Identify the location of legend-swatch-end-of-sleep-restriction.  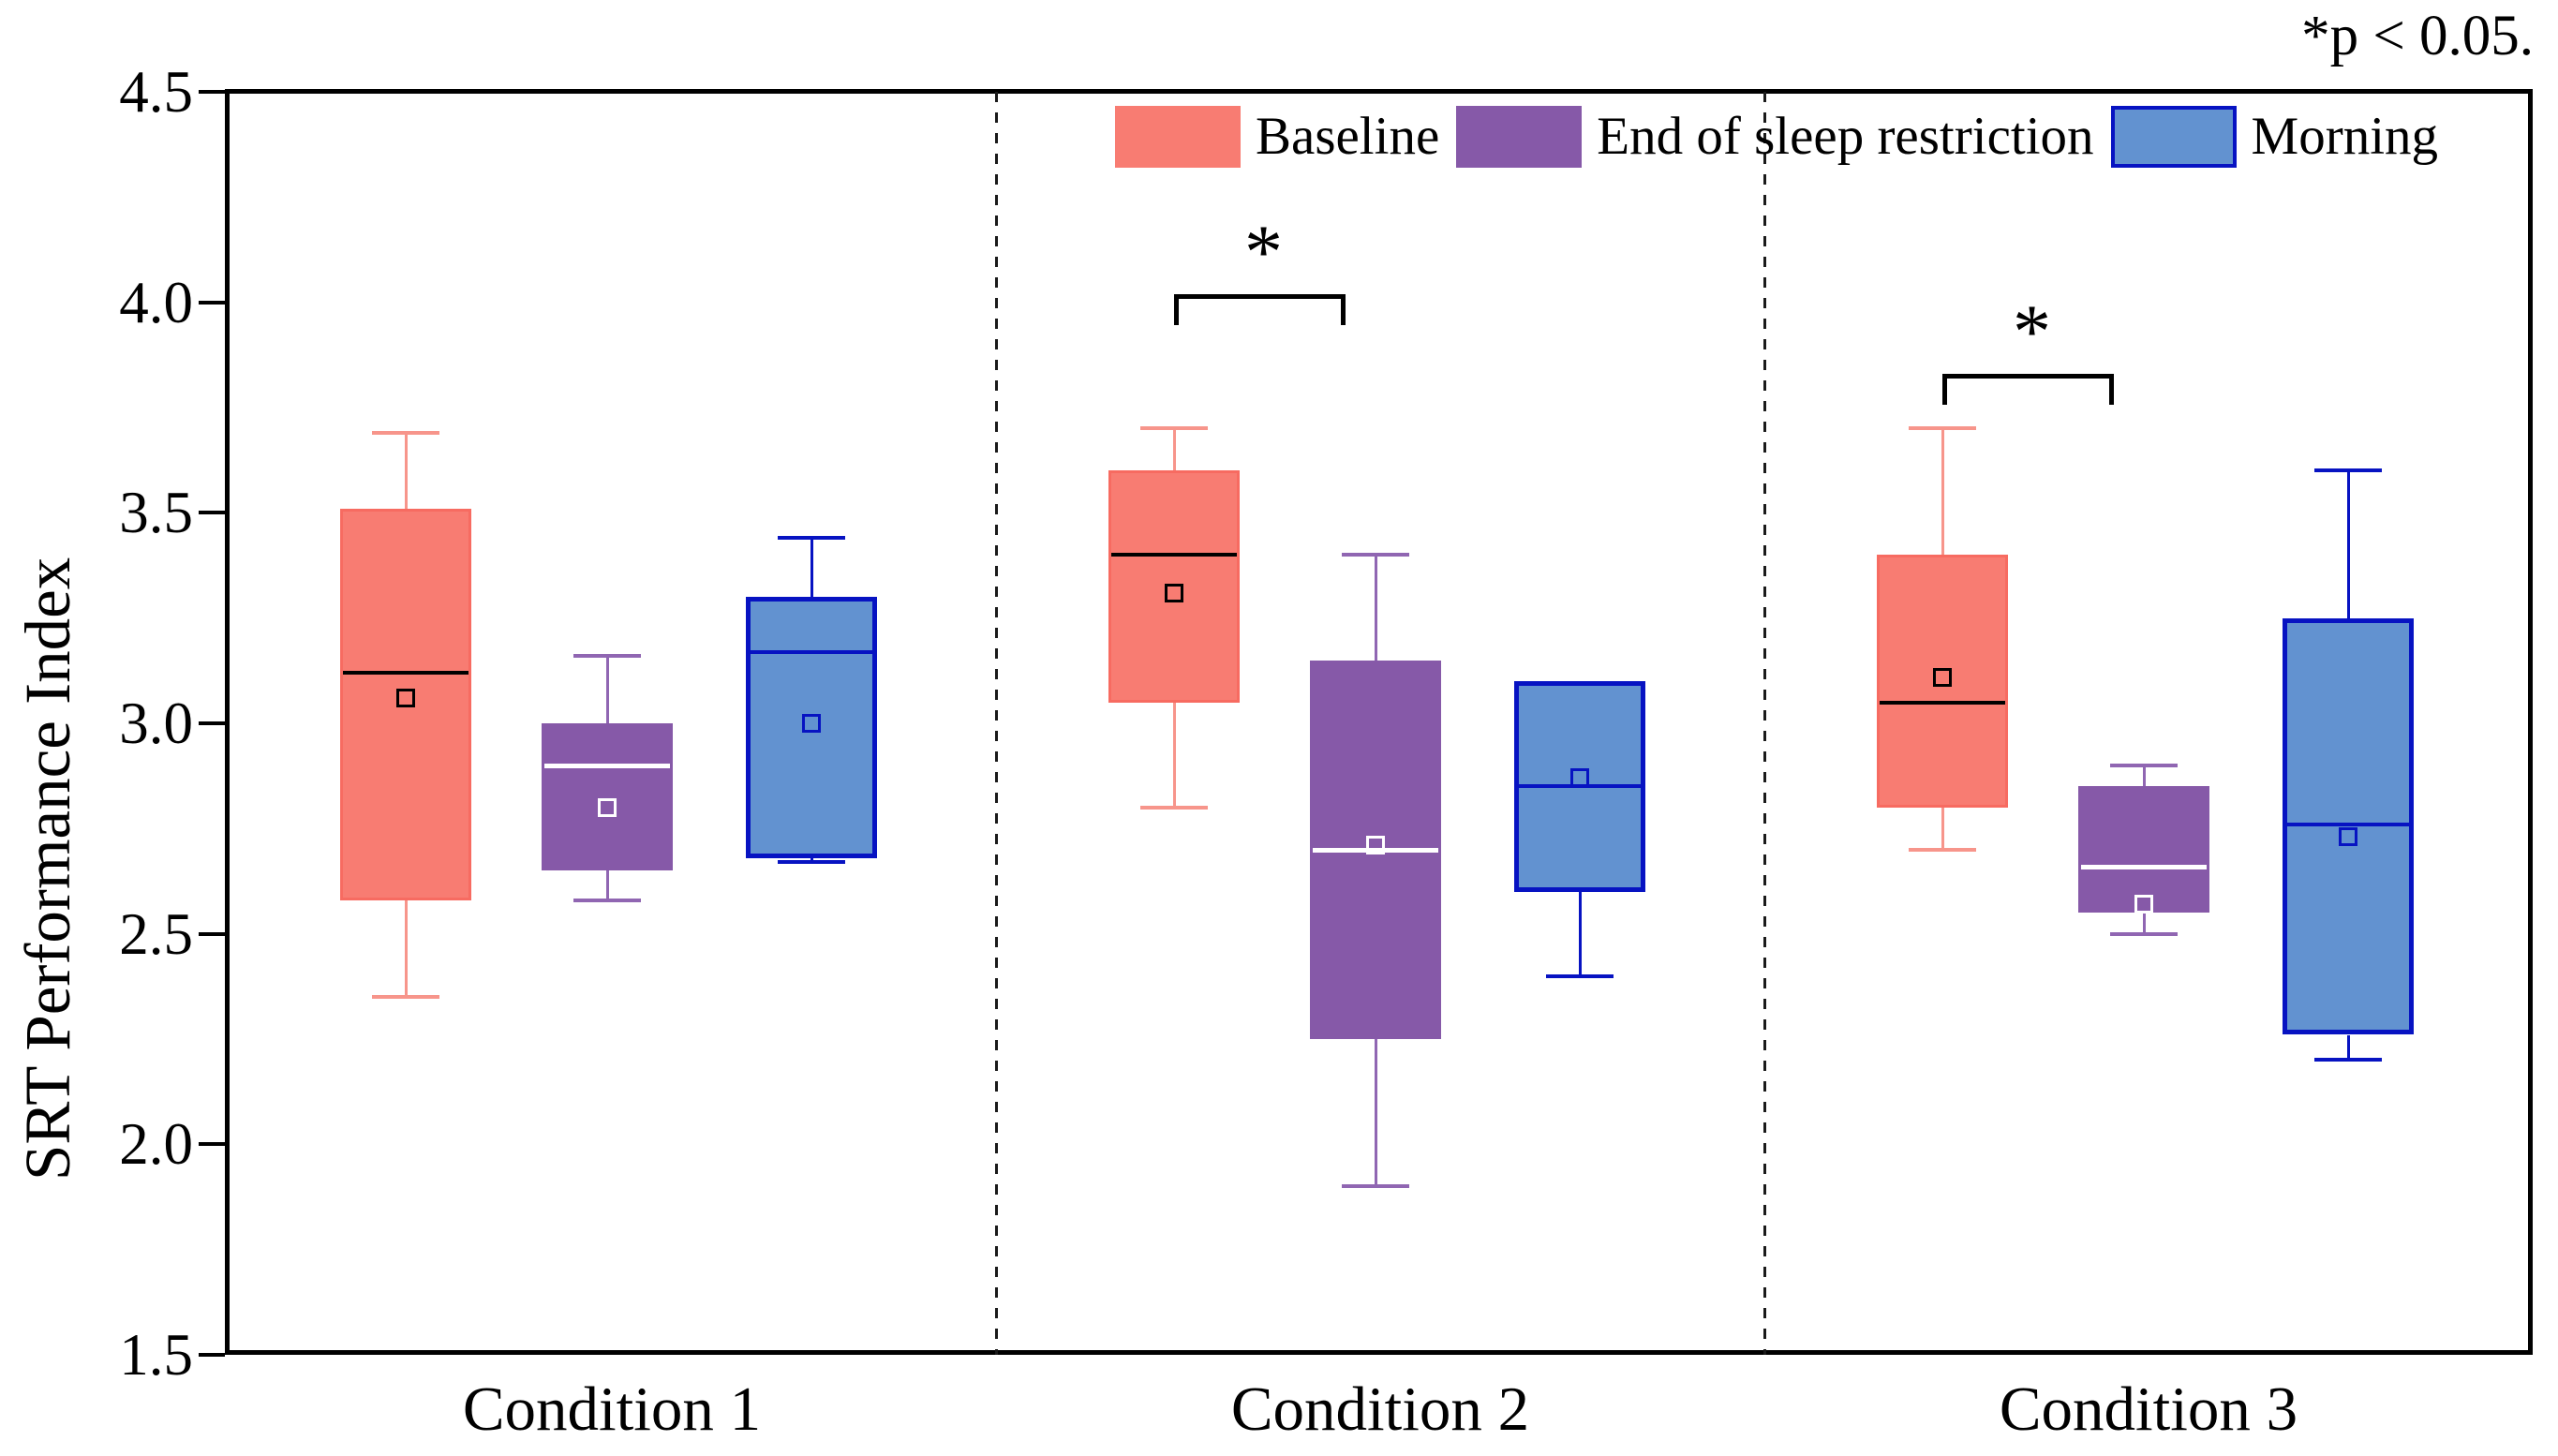
(1520, 137).